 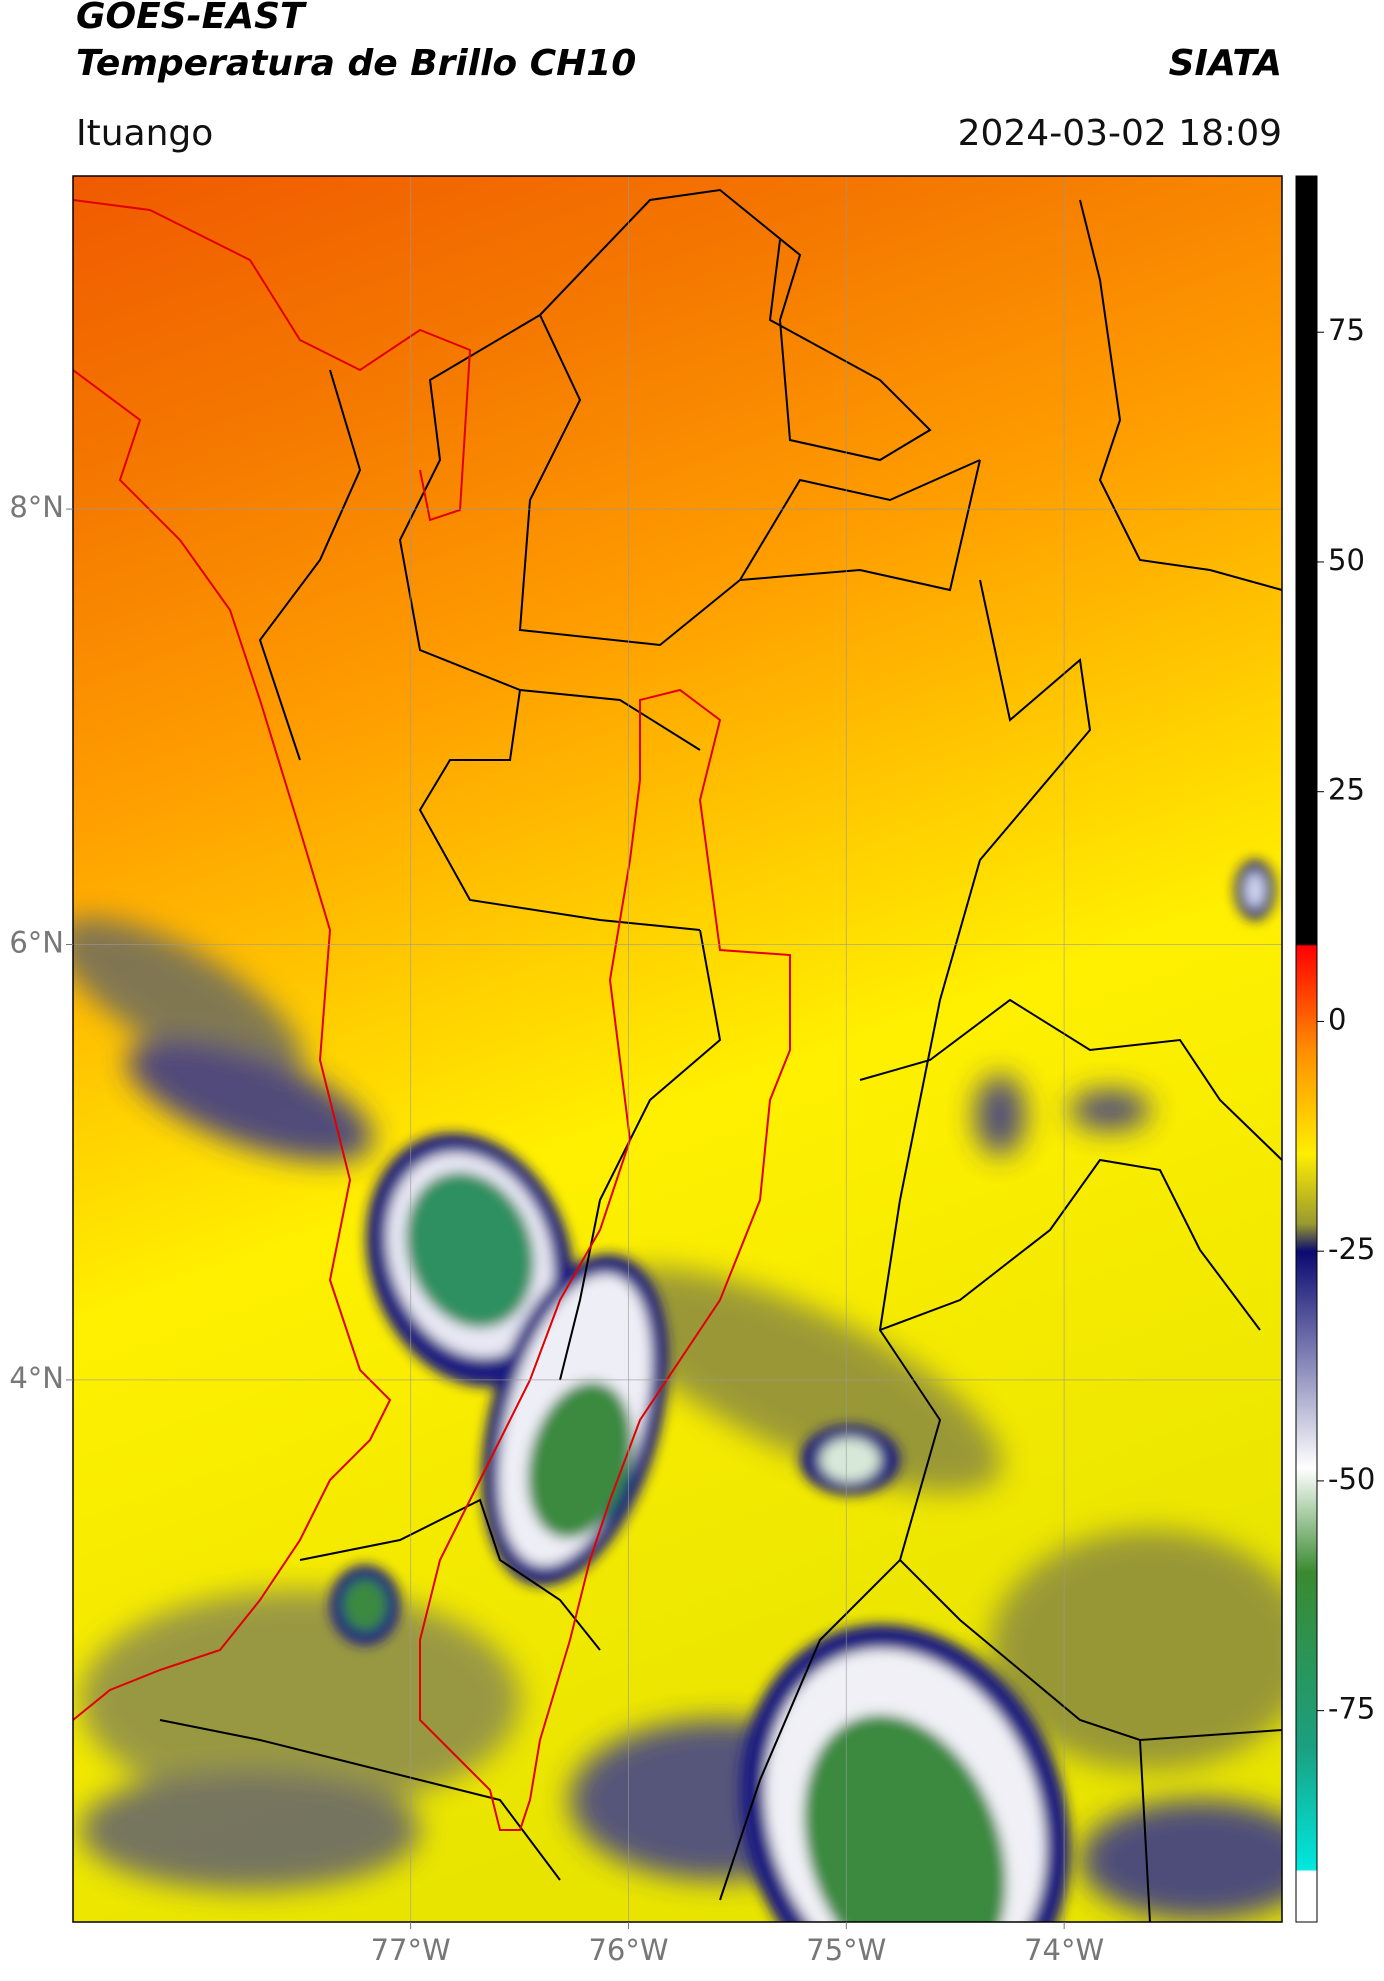 I want to click on y-tick-label: 4°N, so click(x=36, y=1378).